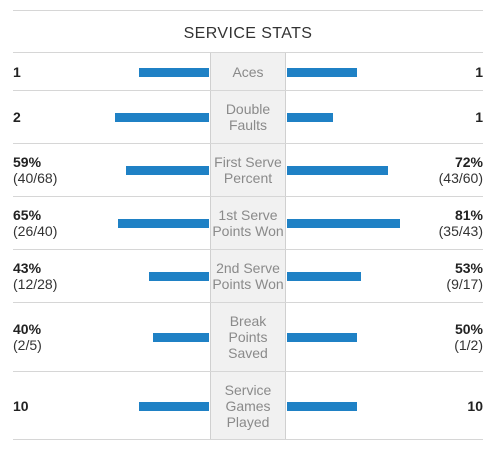 This screenshot has width=504, height=451. Describe the element at coordinates (35, 178) in the screenshot. I see `left-value-detail: (40/68)` at that location.